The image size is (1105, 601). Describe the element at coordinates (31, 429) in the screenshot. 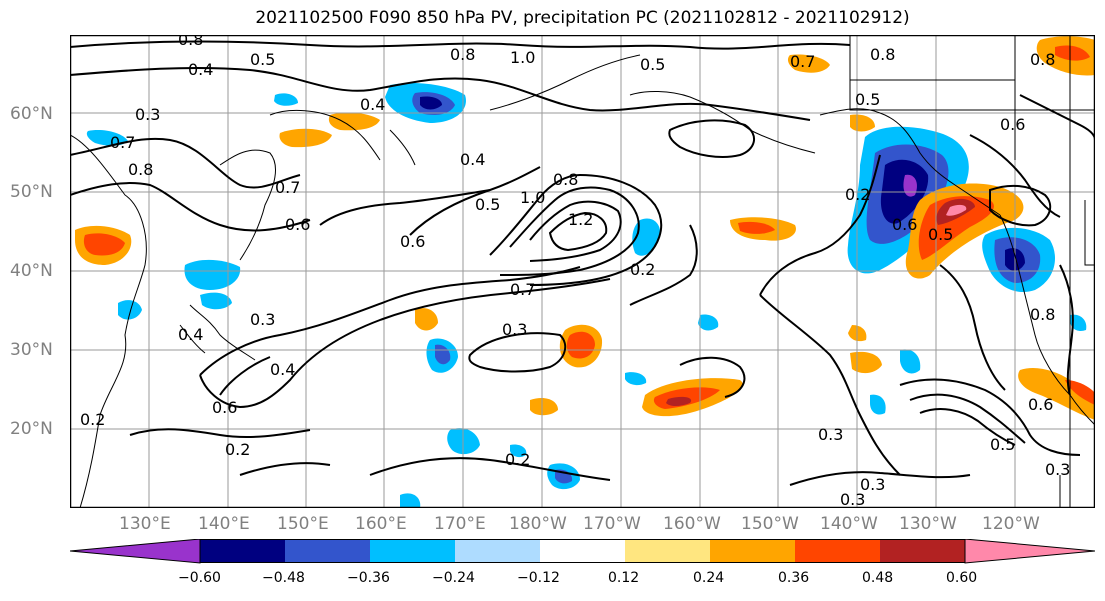

I see `lat-label-20n: 20°N` at that location.